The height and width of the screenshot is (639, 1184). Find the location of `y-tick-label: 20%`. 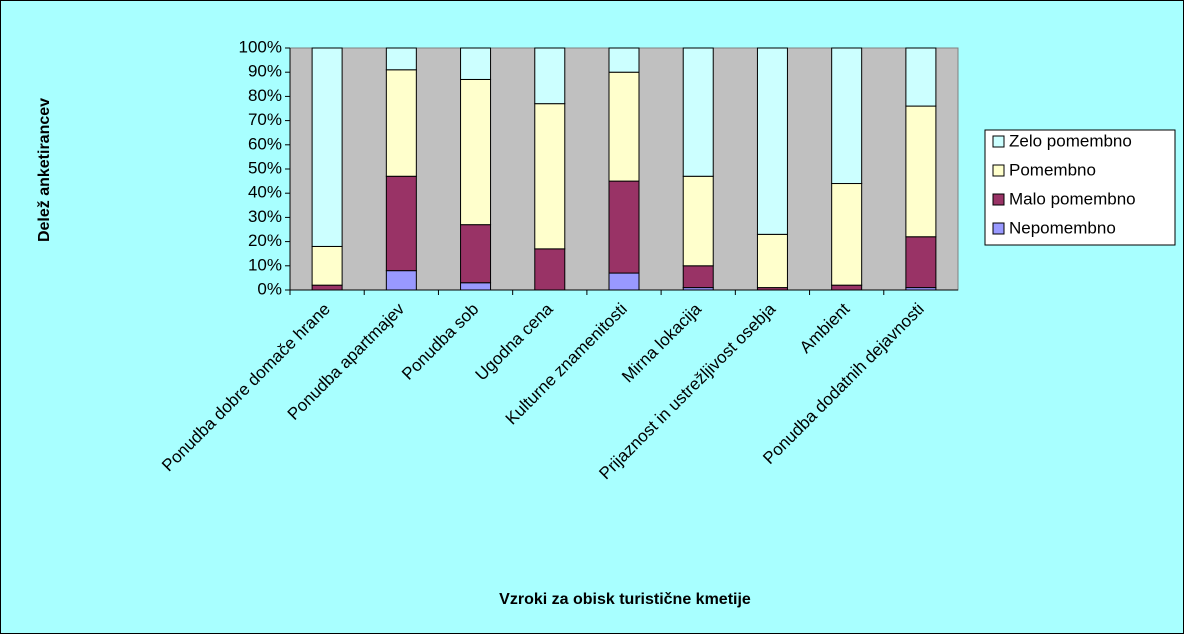

y-tick-label: 20% is located at coordinates (265, 240).